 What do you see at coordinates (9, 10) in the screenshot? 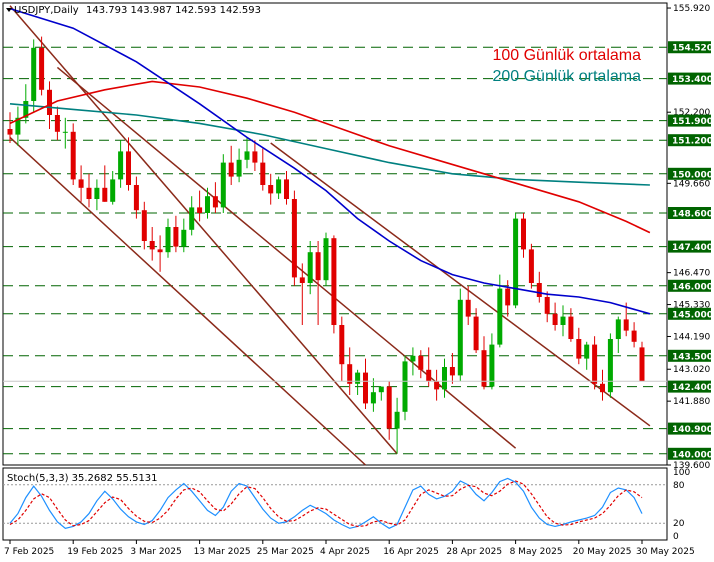
I see `menu-triangle-icon` at bounding box center [9, 10].